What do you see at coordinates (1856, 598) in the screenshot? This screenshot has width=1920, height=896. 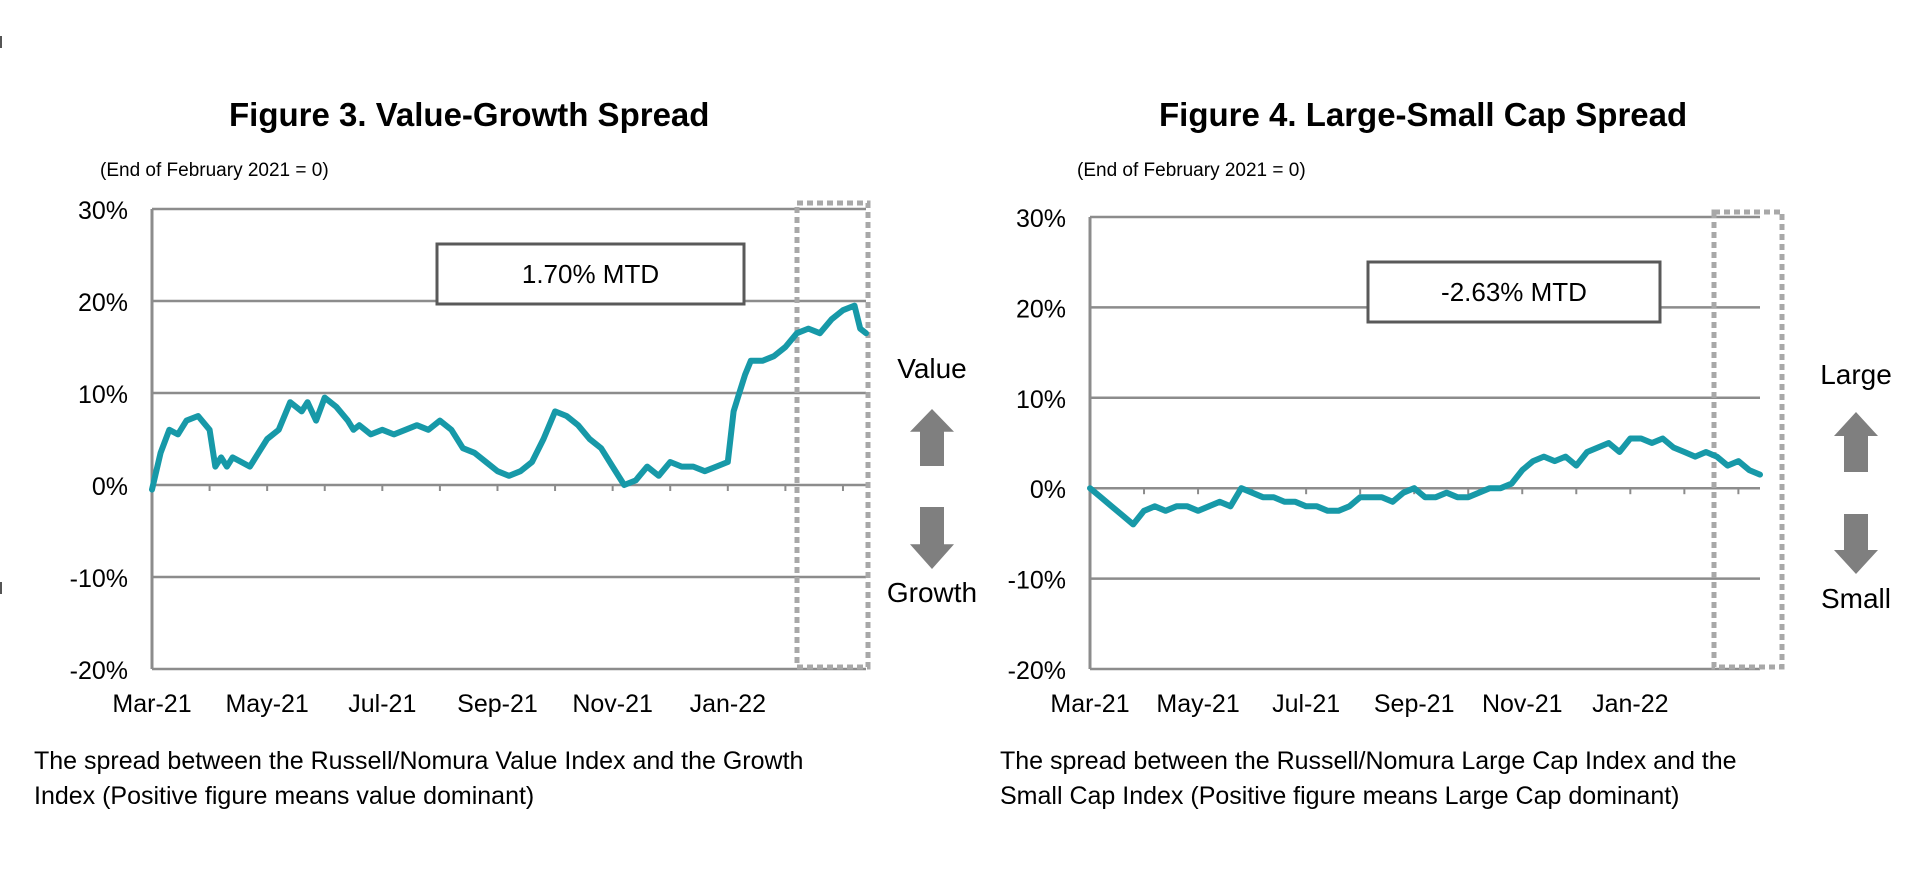 I see `direction-down-label: Small` at bounding box center [1856, 598].